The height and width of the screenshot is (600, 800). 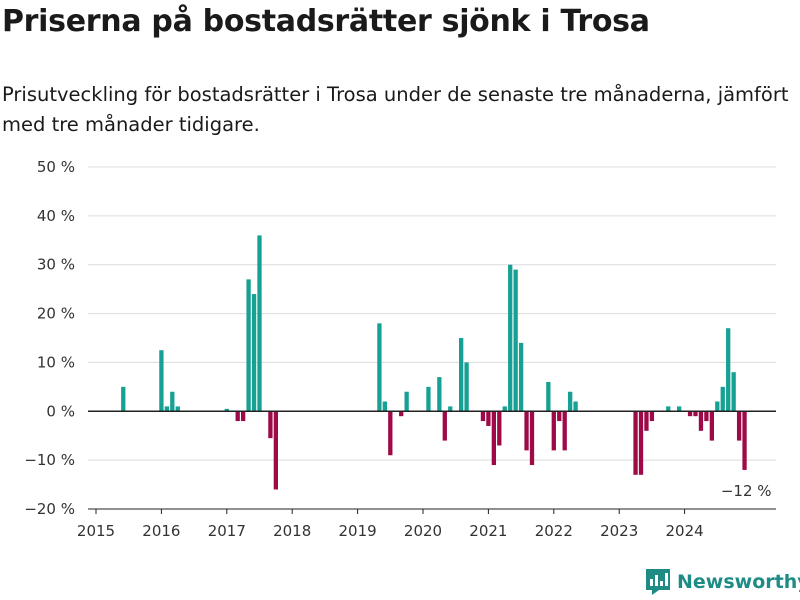 I want to click on y-tick-label: 0 %, so click(x=60, y=411).